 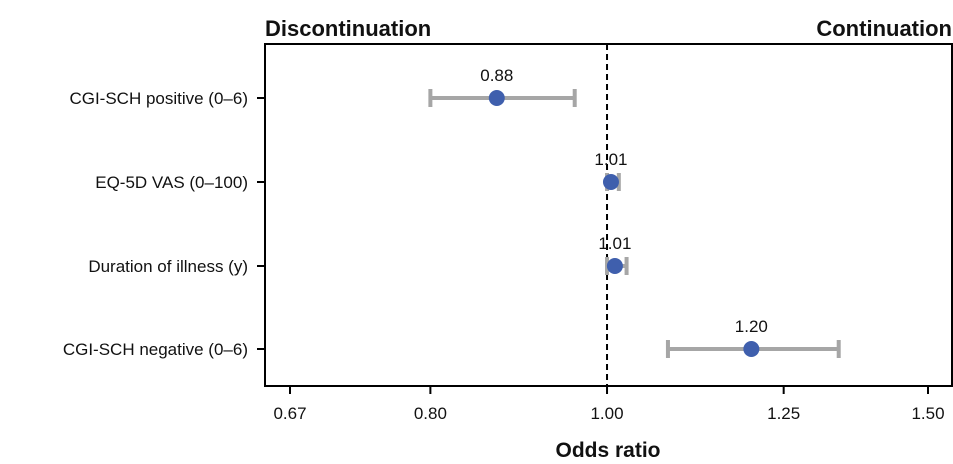 What do you see at coordinates (751, 326) in the screenshot?
I see `value-label: 1.20` at bounding box center [751, 326].